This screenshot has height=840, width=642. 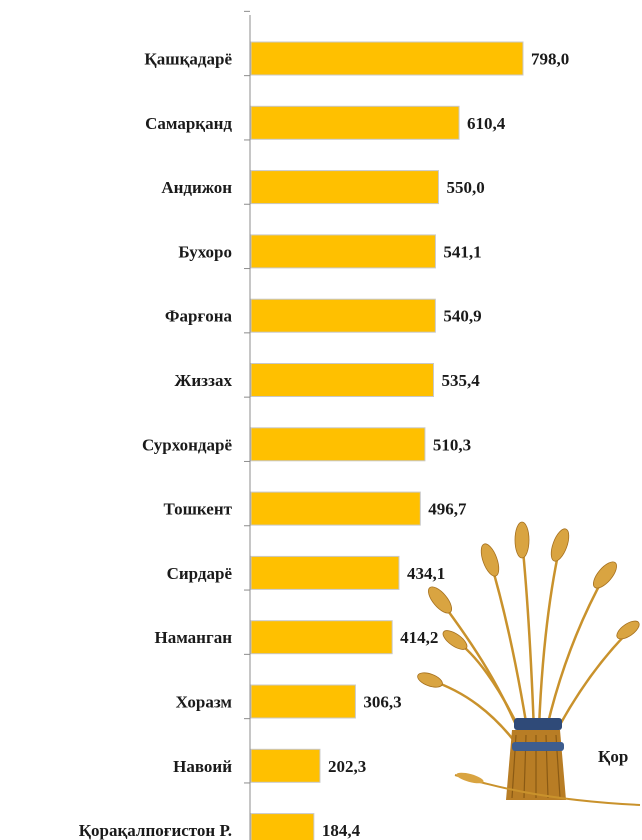 What do you see at coordinates (188, 123) in the screenshot?
I see `category-label: Самарқанд` at bounding box center [188, 123].